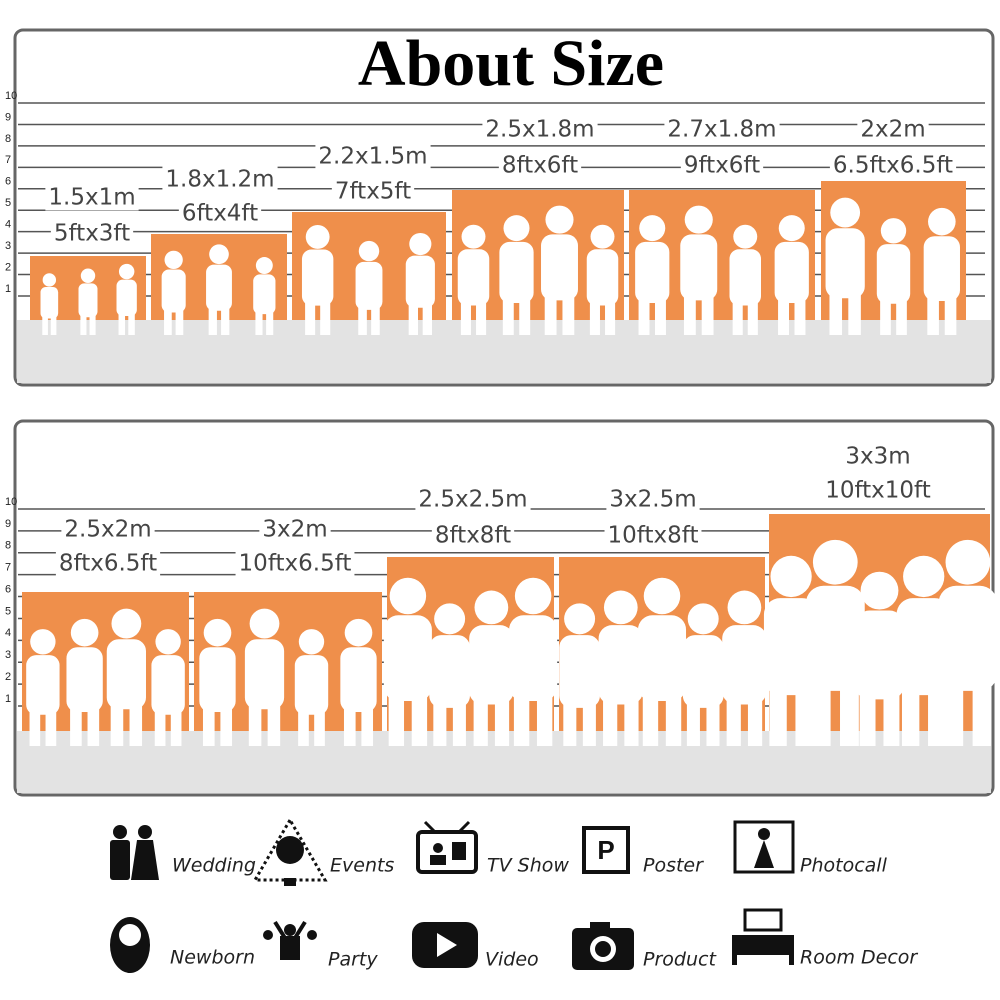 The width and height of the screenshot is (1000, 1000). I want to click on size-label: 9ftx6ft, so click(722, 166).